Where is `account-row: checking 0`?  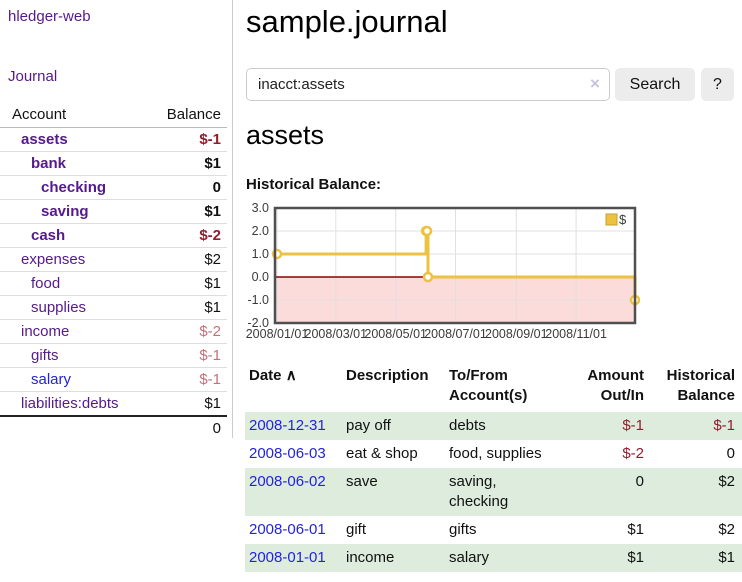
account-row: checking 0 is located at coordinates (113, 187).